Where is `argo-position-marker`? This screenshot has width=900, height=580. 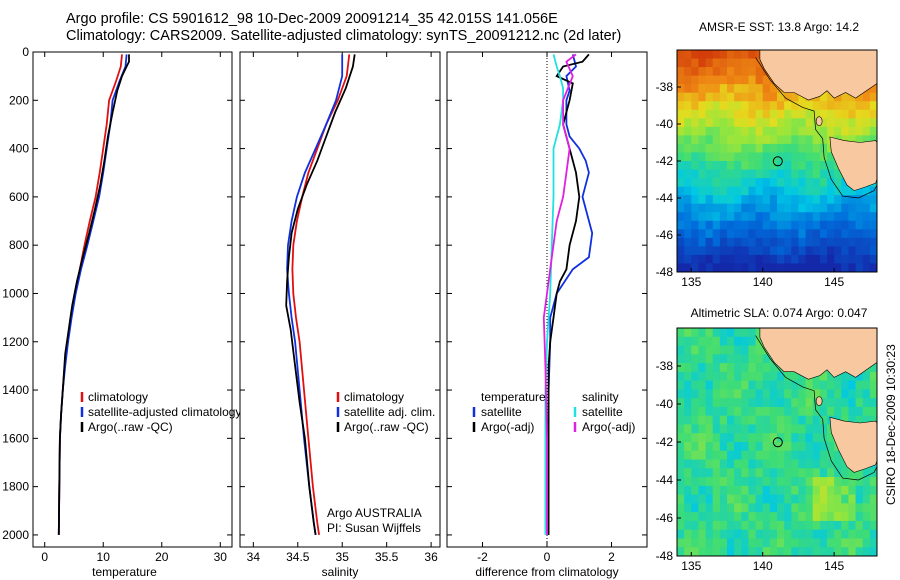
argo-position-marker is located at coordinates (777, 442).